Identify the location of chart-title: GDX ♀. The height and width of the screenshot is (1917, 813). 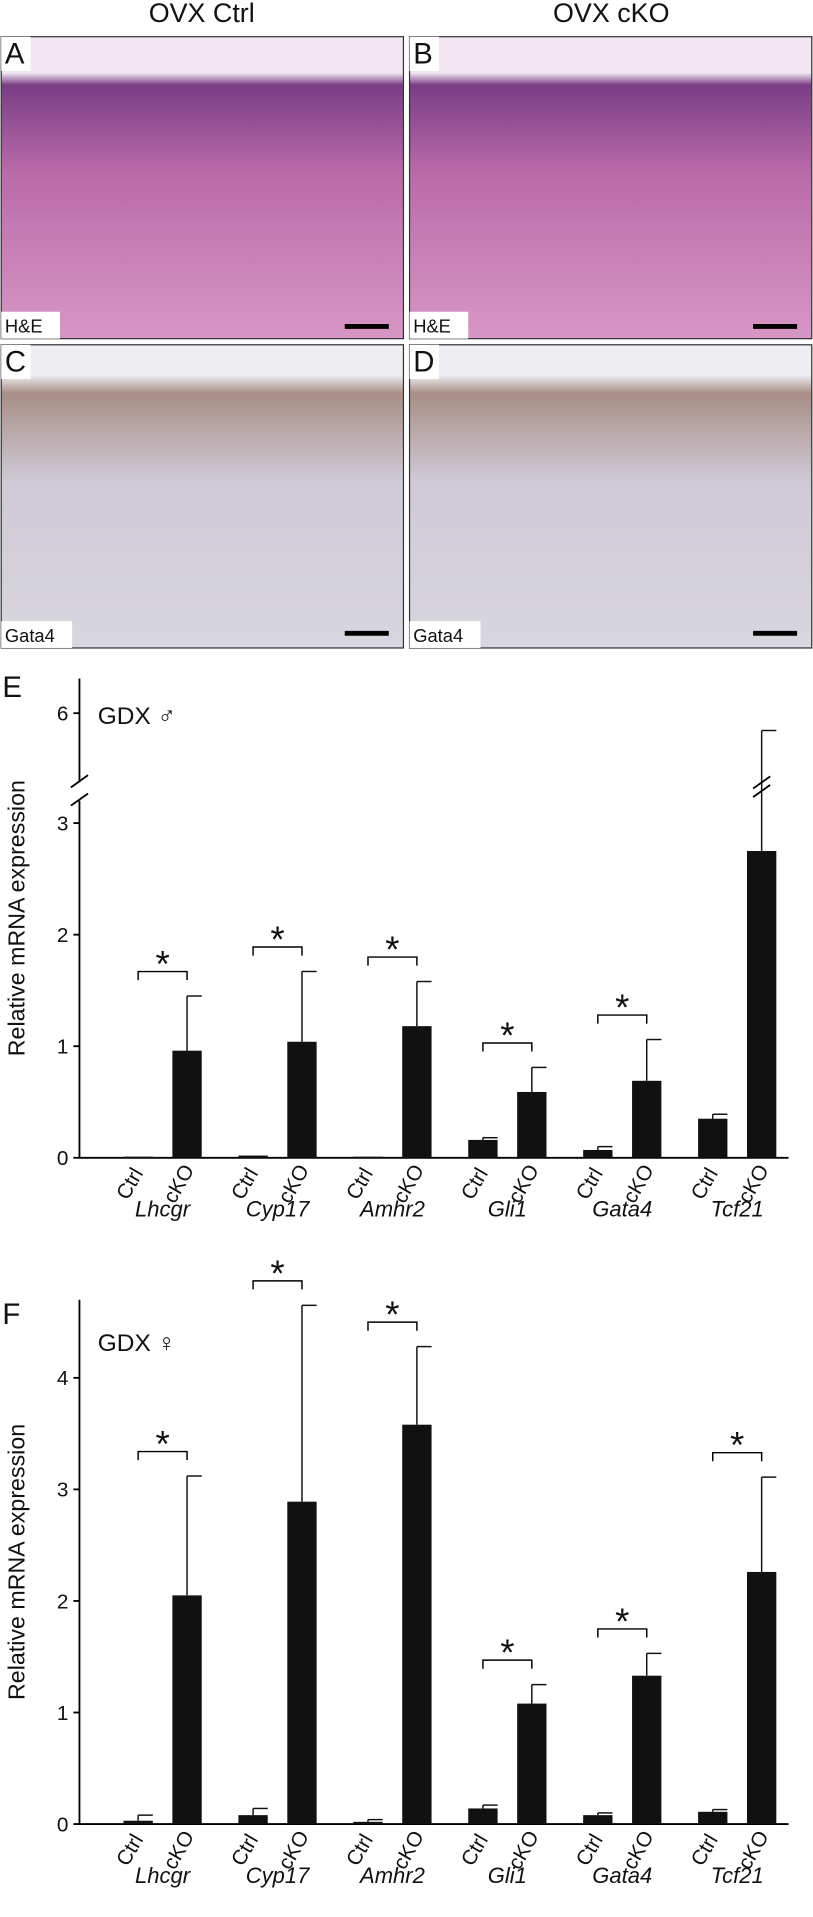
(137, 1343).